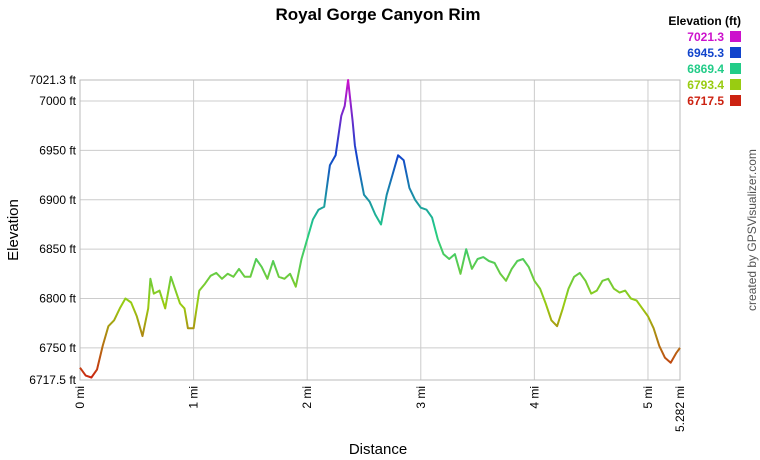  What do you see at coordinates (705, 53) in the screenshot?
I see `legend-value: 6945.3` at bounding box center [705, 53].